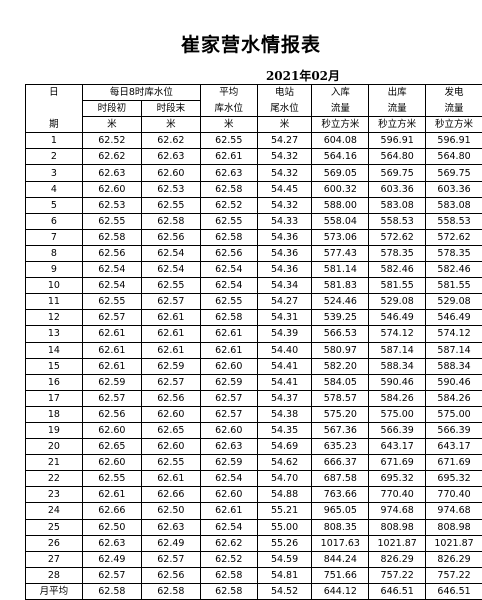 The height and width of the screenshot is (600, 482). I want to click on cell-tail-level: 54.35, so click(284, 430).